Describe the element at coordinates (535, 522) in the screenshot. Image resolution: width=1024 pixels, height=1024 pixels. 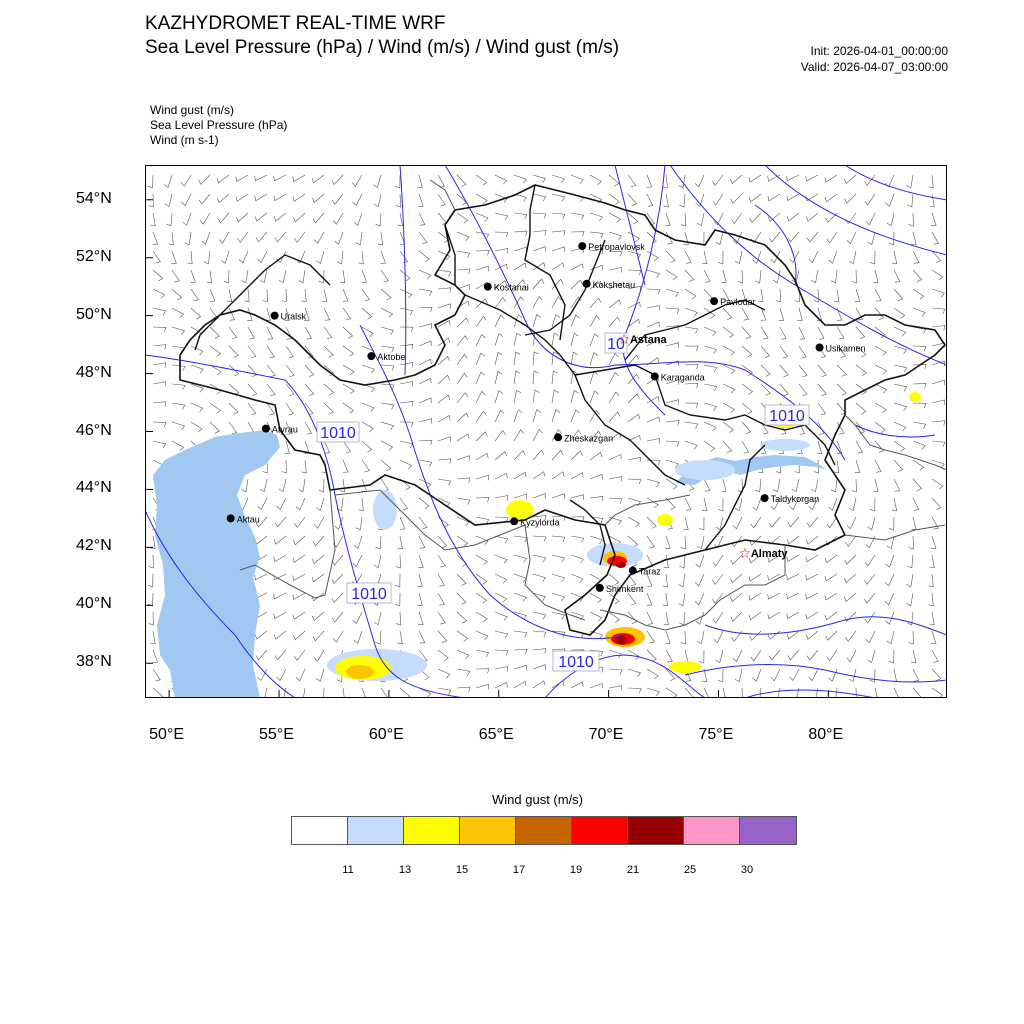
I see `city-kyzylorda: Kyzylorda` at that location.